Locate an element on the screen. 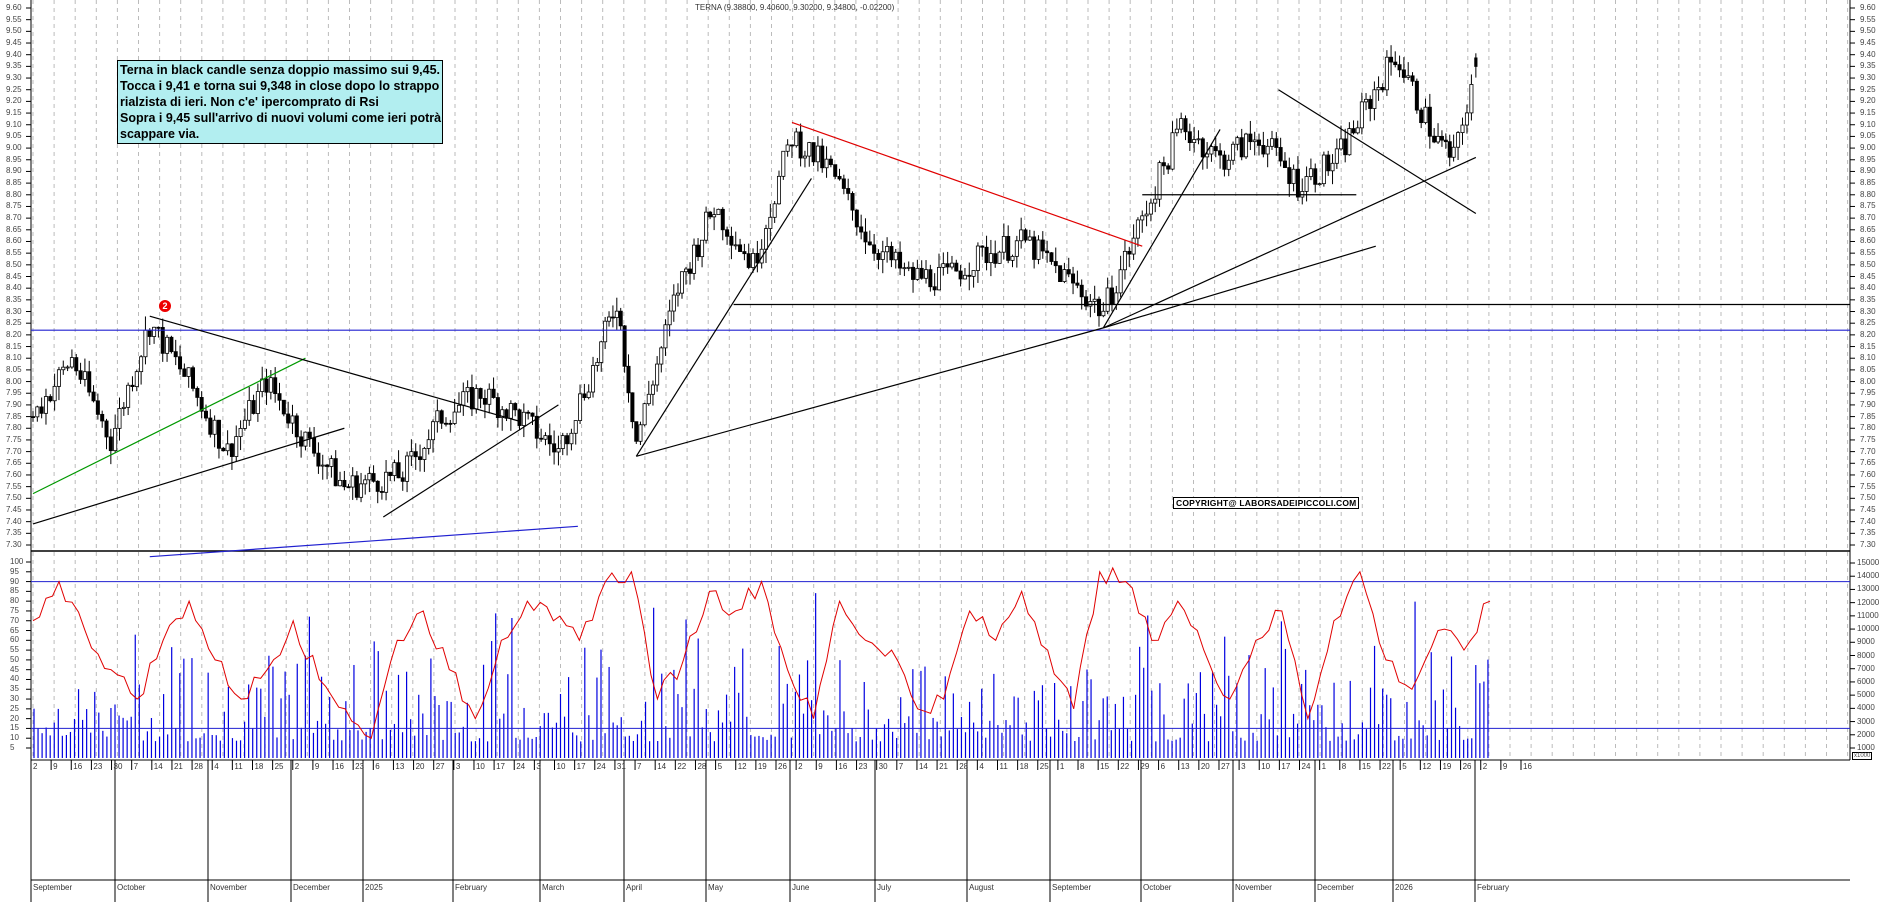 This screenshot has height=902, width=1890. price-tick-label: 8.15 is located at coordinates (1868, 346).